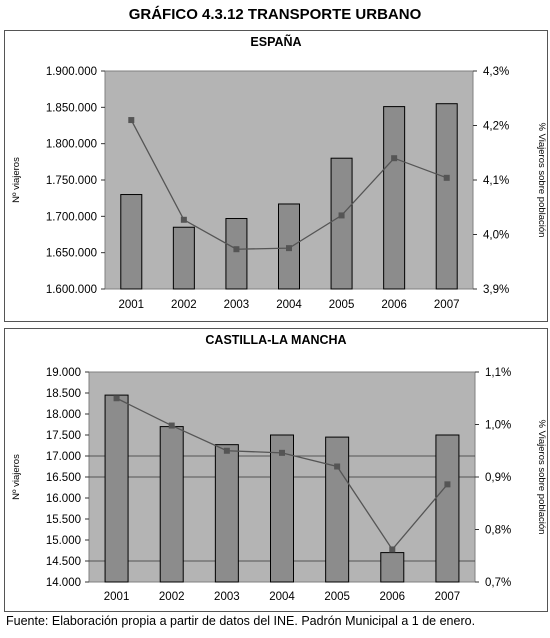  I want to click on y-tick-label: 1.750.000, so click(71, 181).